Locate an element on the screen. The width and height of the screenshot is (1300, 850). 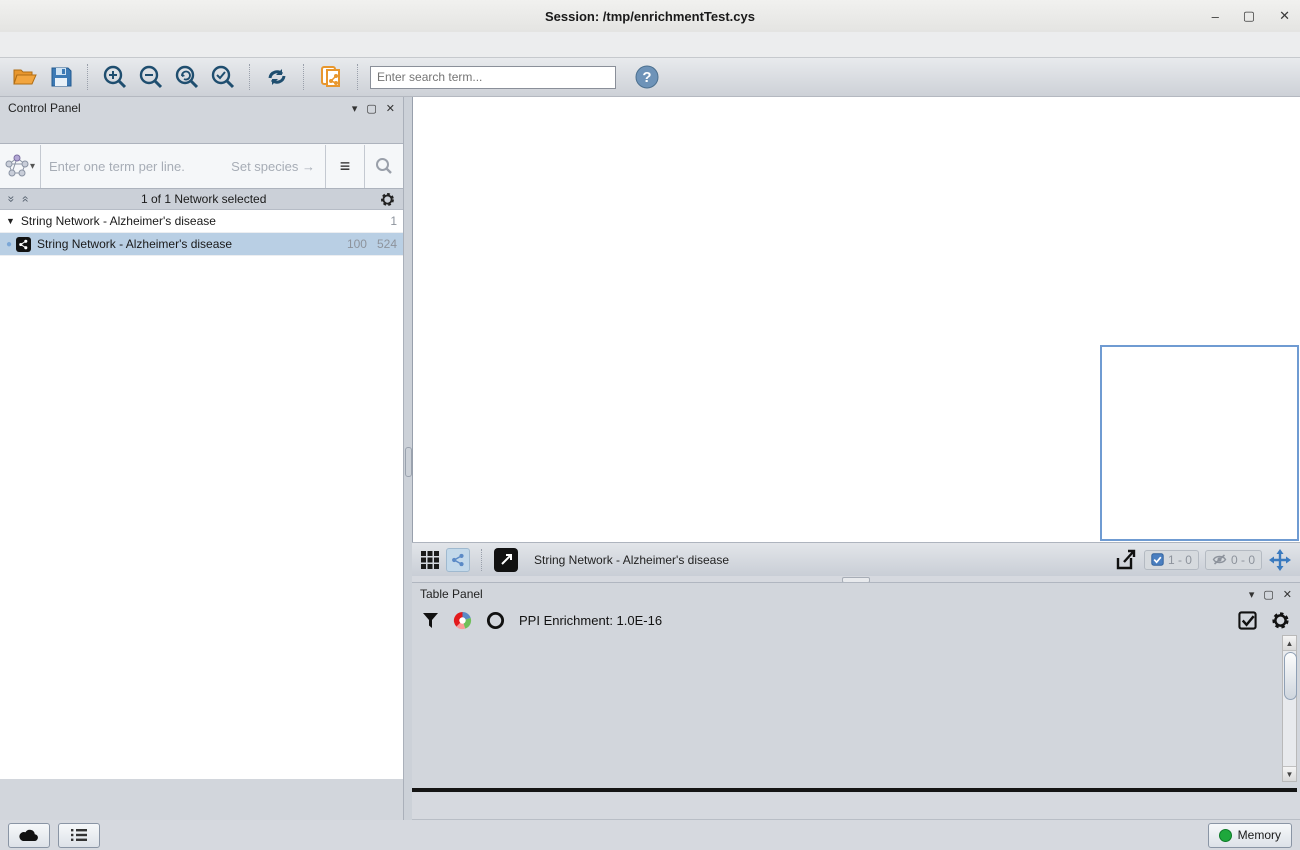
maximize-icon: ▢ is located at coordinates (1249, 15).